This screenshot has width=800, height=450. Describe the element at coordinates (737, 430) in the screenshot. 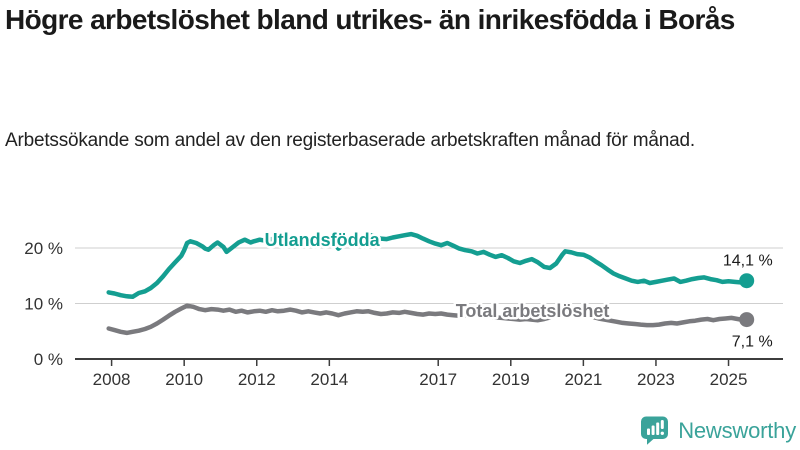

I see `brand-name: Newsworthy` at that location.